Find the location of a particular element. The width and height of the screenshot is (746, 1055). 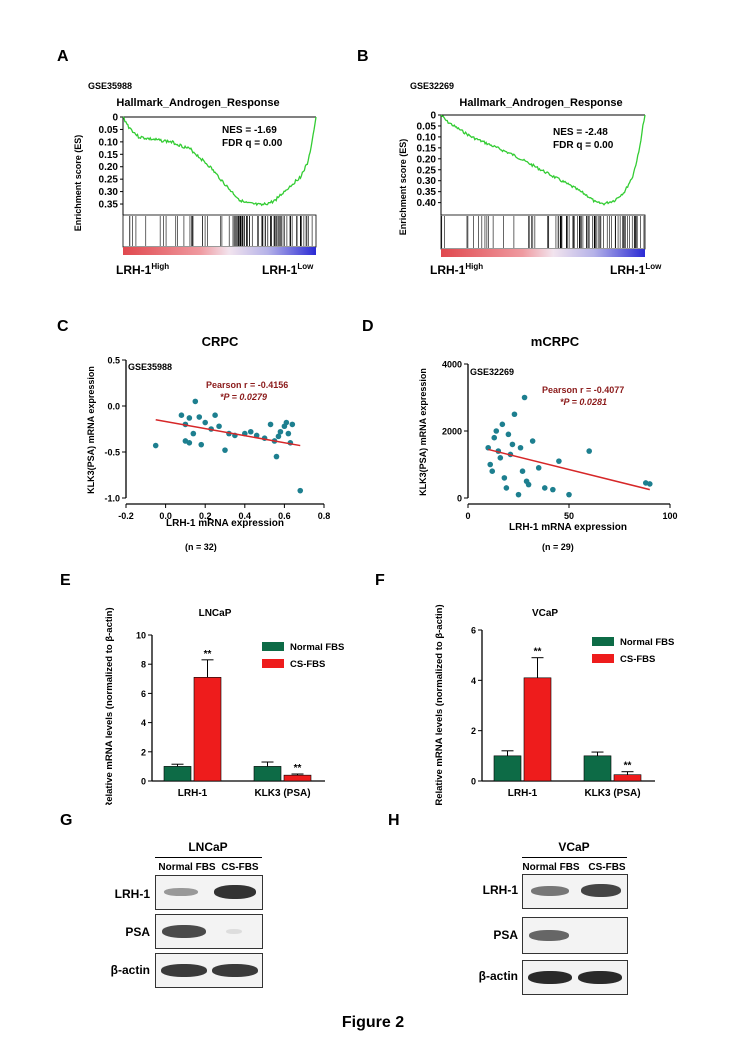

x-axis-label: LRH-1 mRNA expression is located at coordinates (225, 523).